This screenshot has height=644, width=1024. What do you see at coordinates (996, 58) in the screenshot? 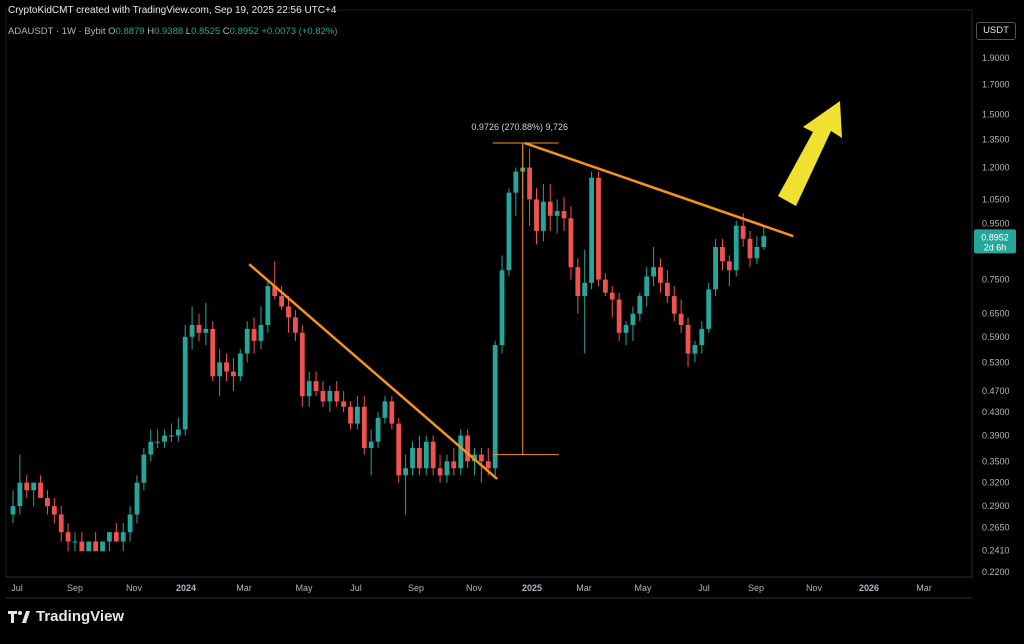
I see `y-tick-label: 1.9000` at bounding box center [996, 58].